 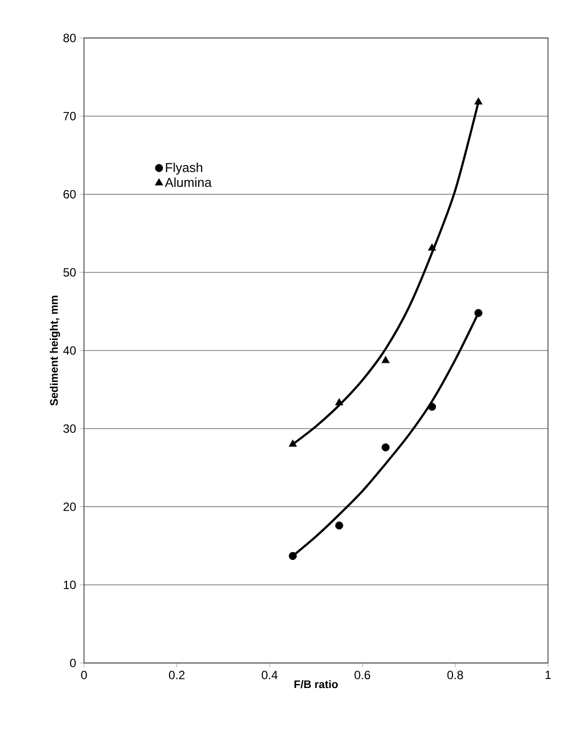 I want to click on x-axis-title: F/B ratio, so click(x=316, y=684).